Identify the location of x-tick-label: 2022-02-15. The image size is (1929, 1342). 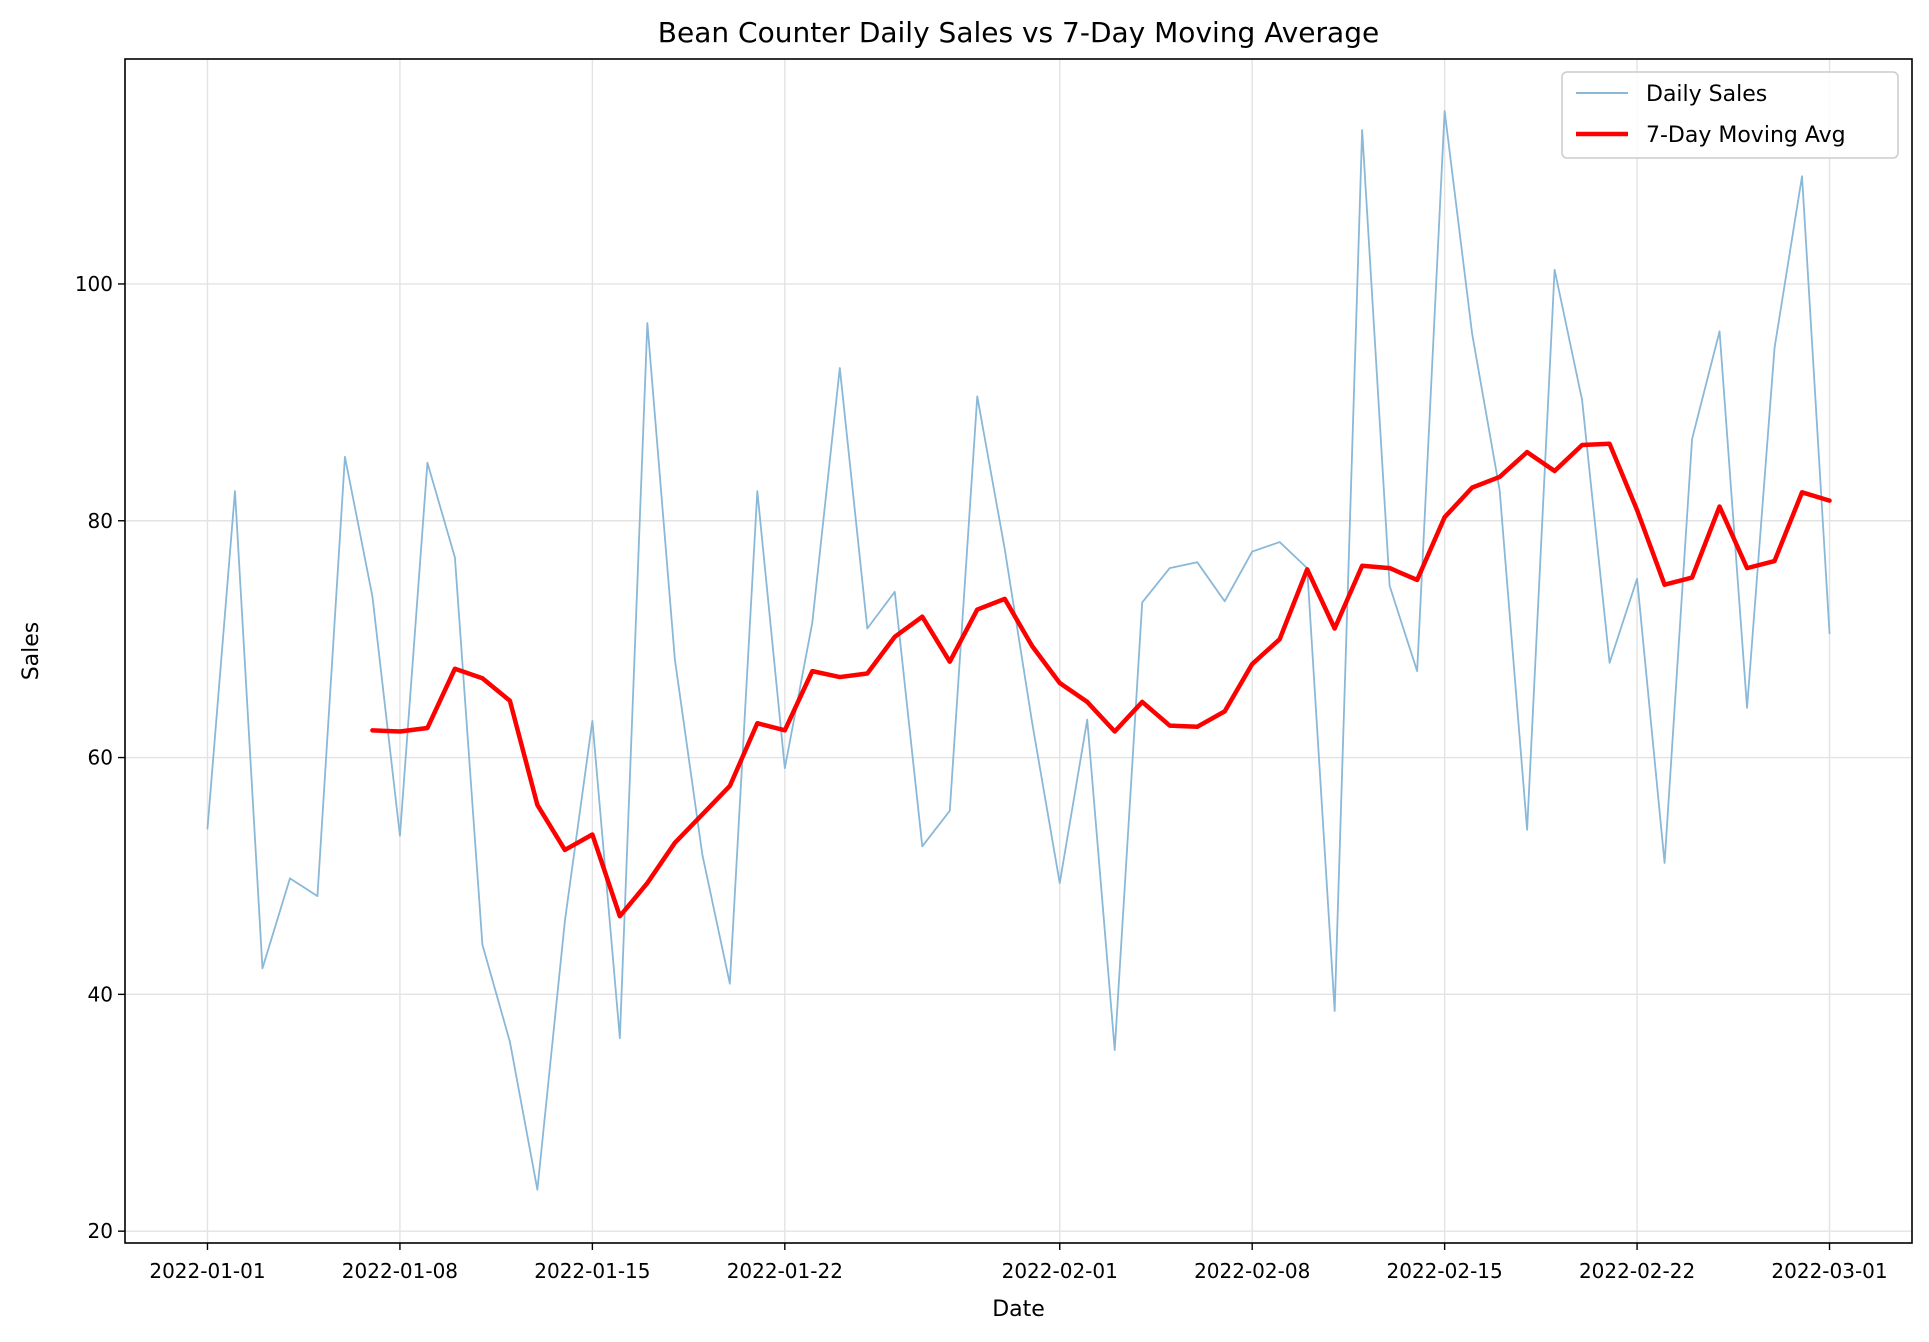
(1445, 1271).